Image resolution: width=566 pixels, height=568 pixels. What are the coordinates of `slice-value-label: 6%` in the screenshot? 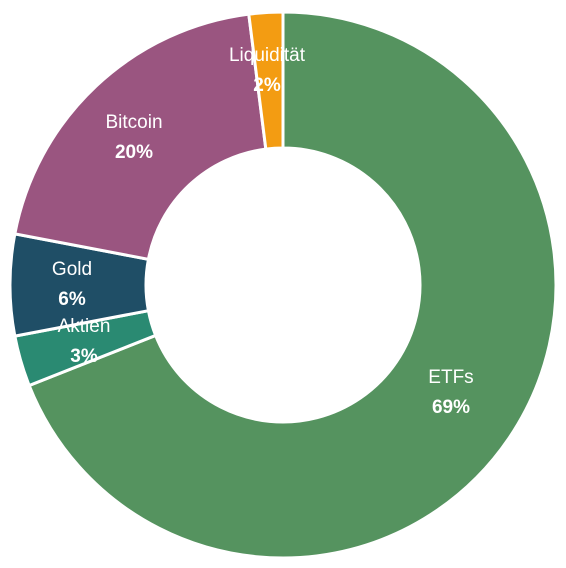 It's located at (72, 299).